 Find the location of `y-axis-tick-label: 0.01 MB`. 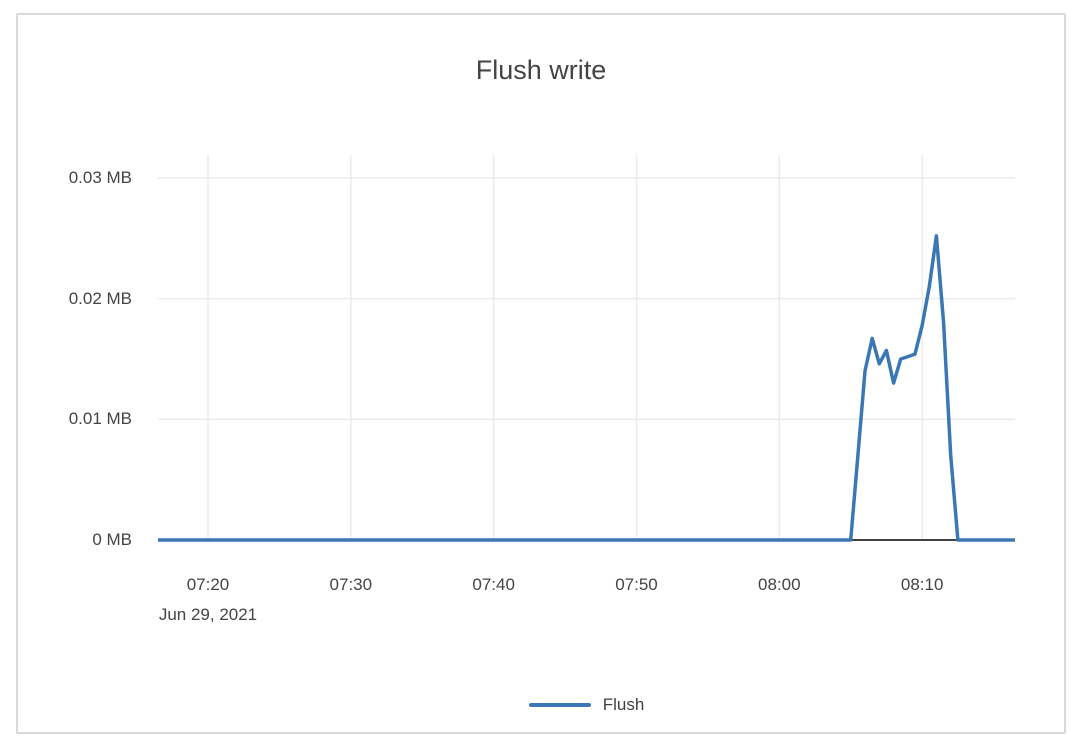

y-axis-tick-label: 0.01 MB is located at coordinates (100, 419).